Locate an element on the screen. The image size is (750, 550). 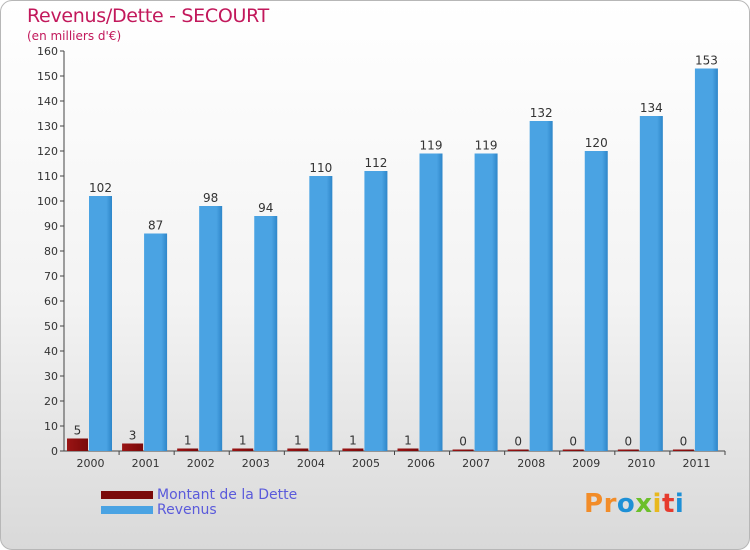
x-tick-label: 2003 is located at coordinates (256, 463).